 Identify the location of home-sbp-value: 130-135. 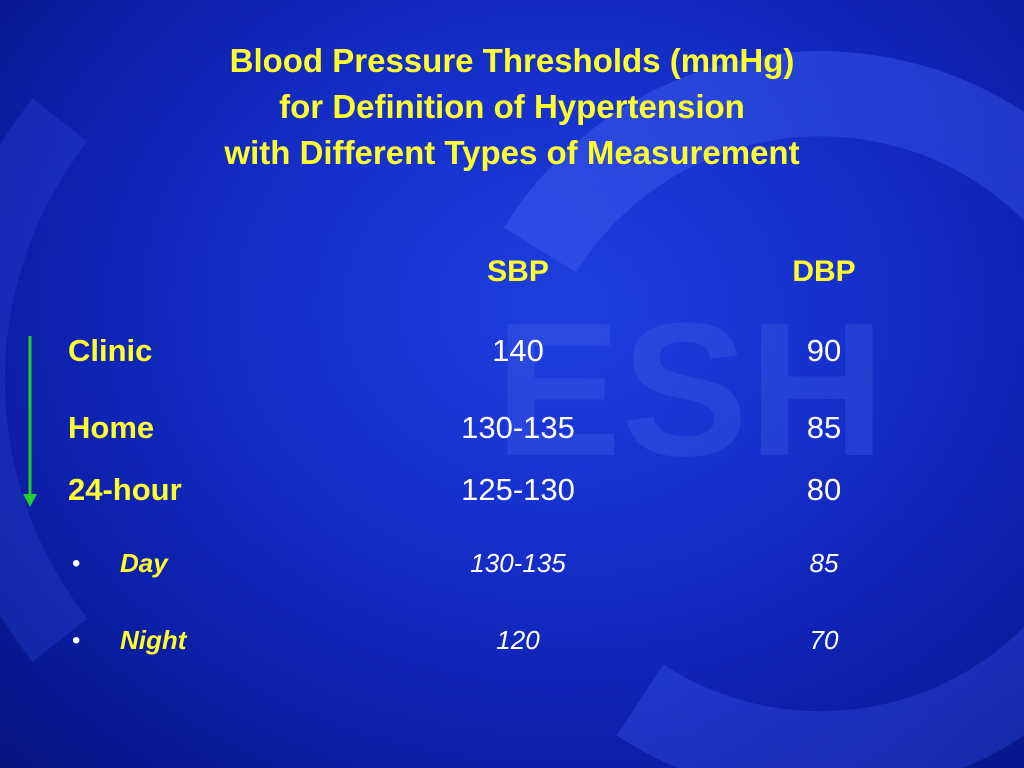
(518, 427).